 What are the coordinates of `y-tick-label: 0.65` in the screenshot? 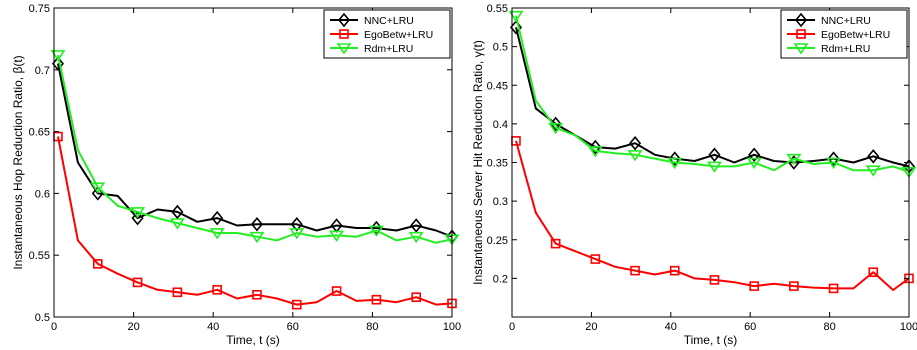 It's located at (39, 133).